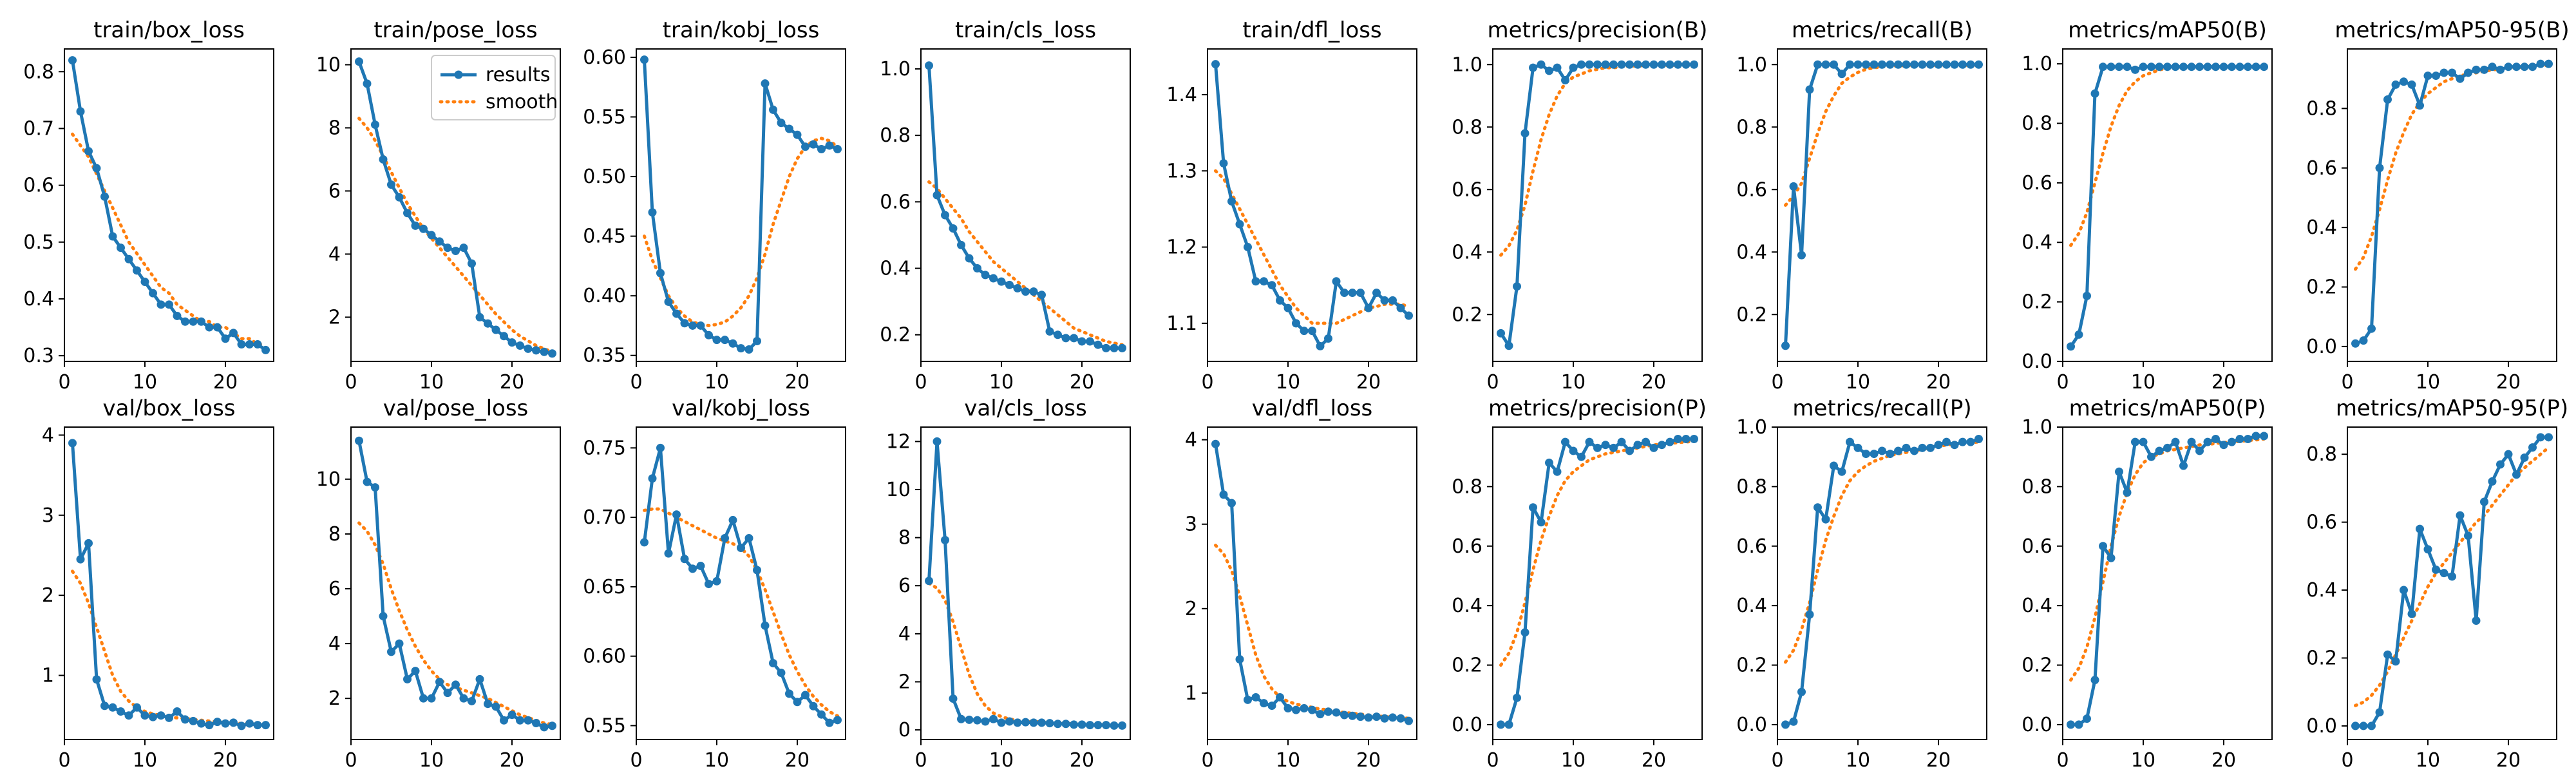 The height and width of the screenshot is (773, 2576). I want to click on panel-2: train/pose_loss 0 10 20 2 4 6 8 10 results smooth, so click(438, 205).